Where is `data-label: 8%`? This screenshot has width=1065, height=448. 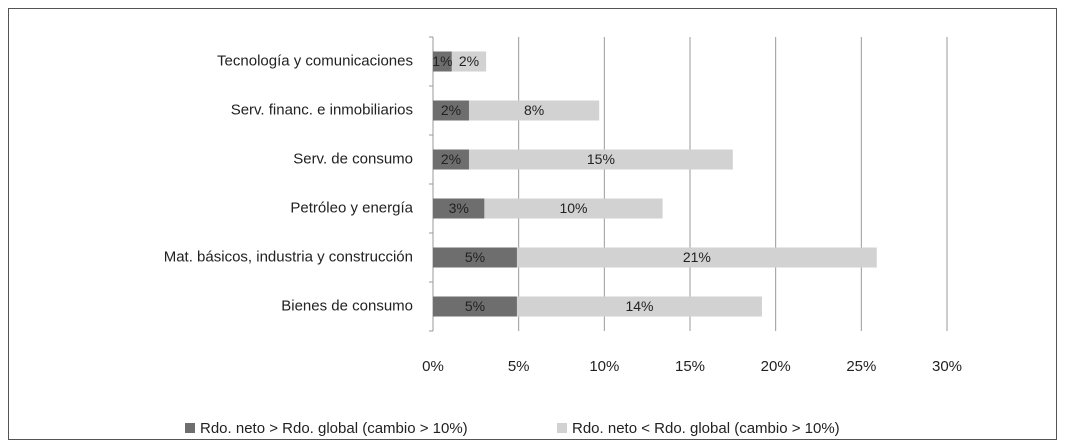 data-label: 8% is located at coordinates (534, 110).